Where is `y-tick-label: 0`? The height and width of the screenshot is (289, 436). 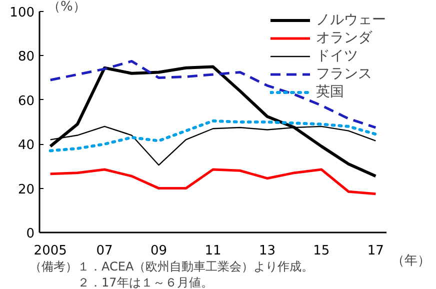 y-tick-label: 0 is located at coordinates (30, 234).